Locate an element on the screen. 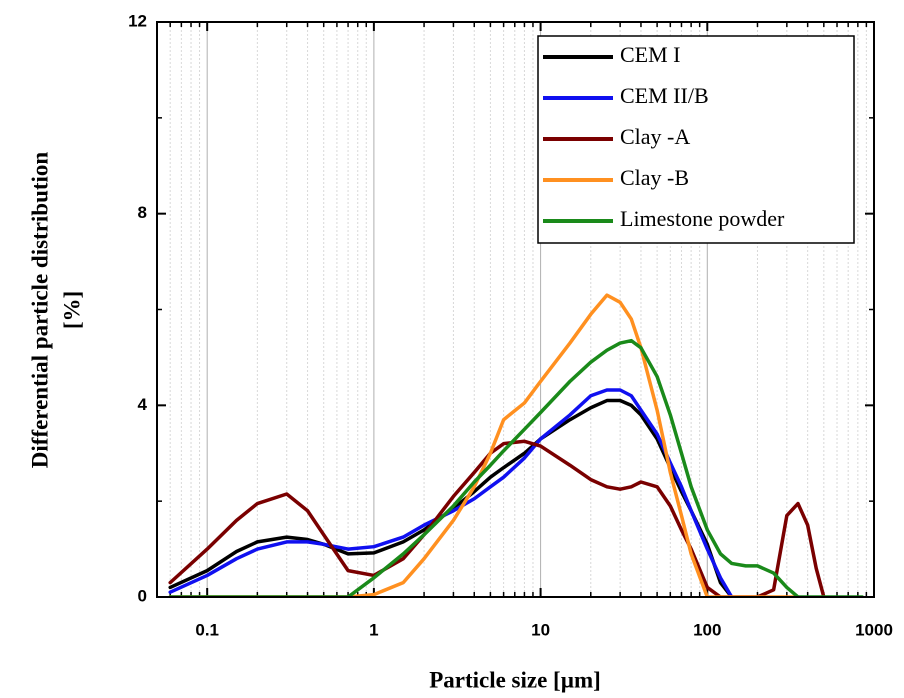 The width and height of the screenshot is (904, 698). y-axis-label: Differential particle distribution is located at coordinates (39, 310).